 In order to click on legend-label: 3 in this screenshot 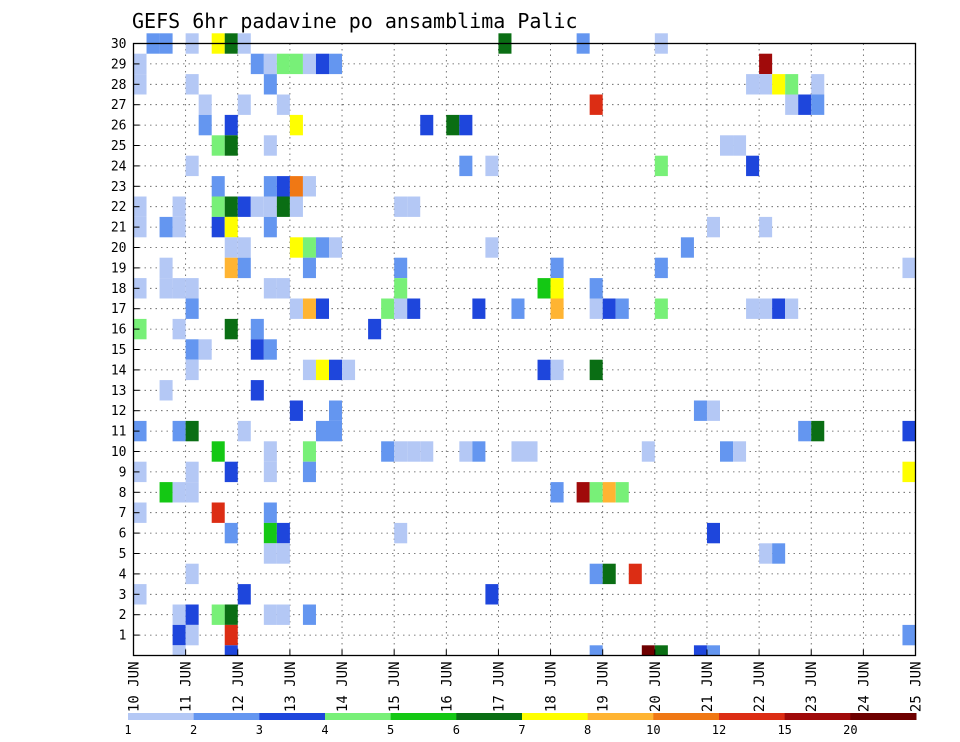, I will do `click(259, 730)`.